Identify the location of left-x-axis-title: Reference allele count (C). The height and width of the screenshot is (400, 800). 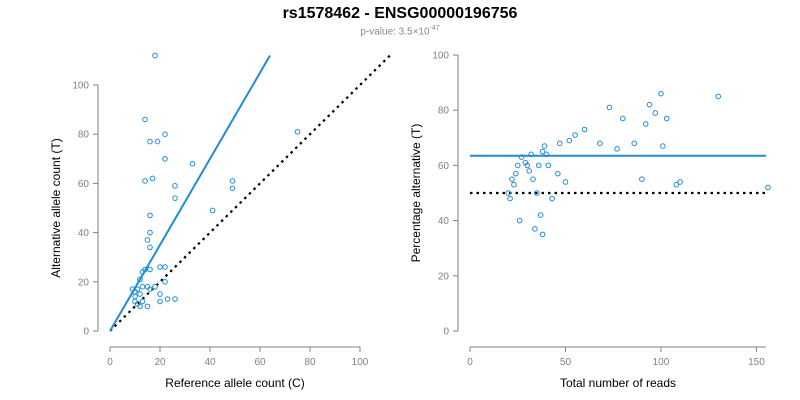
(234, 383).